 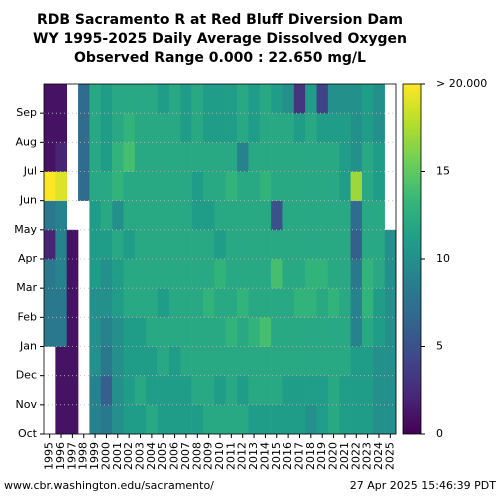 I want to click on y-tick-label: Feb, so click(x=27, y=316).